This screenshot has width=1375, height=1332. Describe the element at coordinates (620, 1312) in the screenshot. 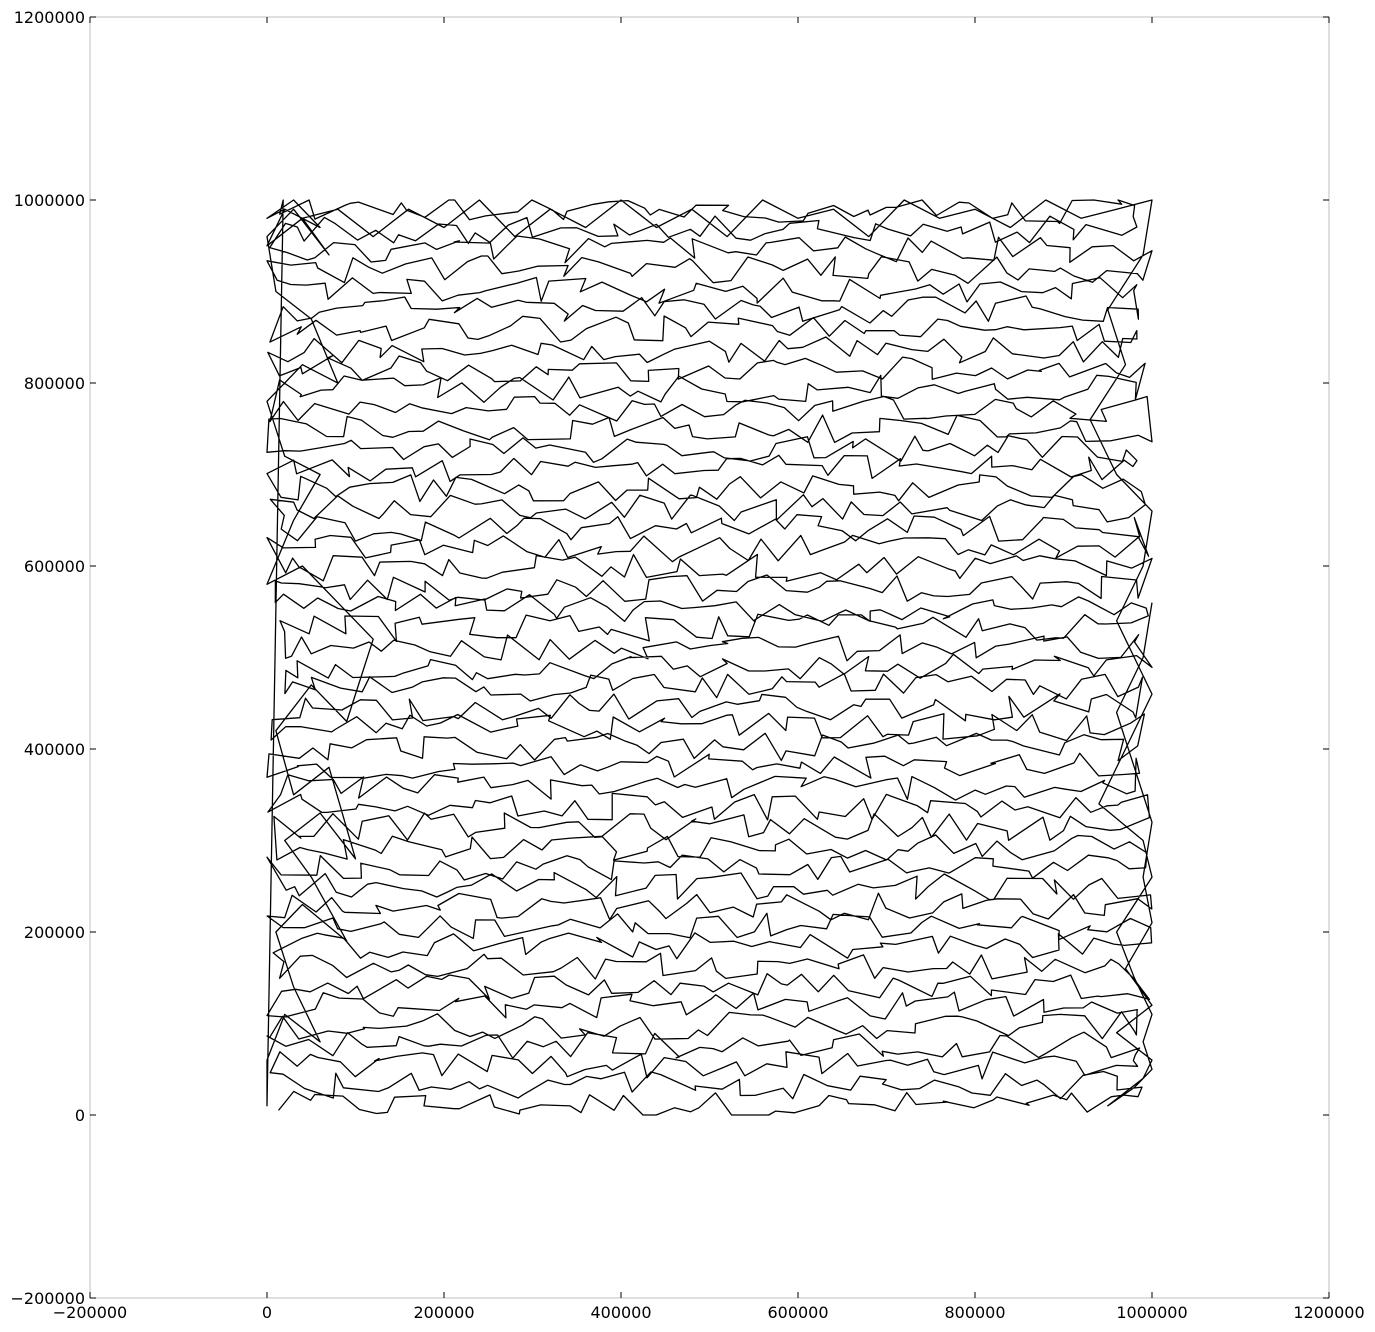

I see `x-tick-label: 400000` at that location.